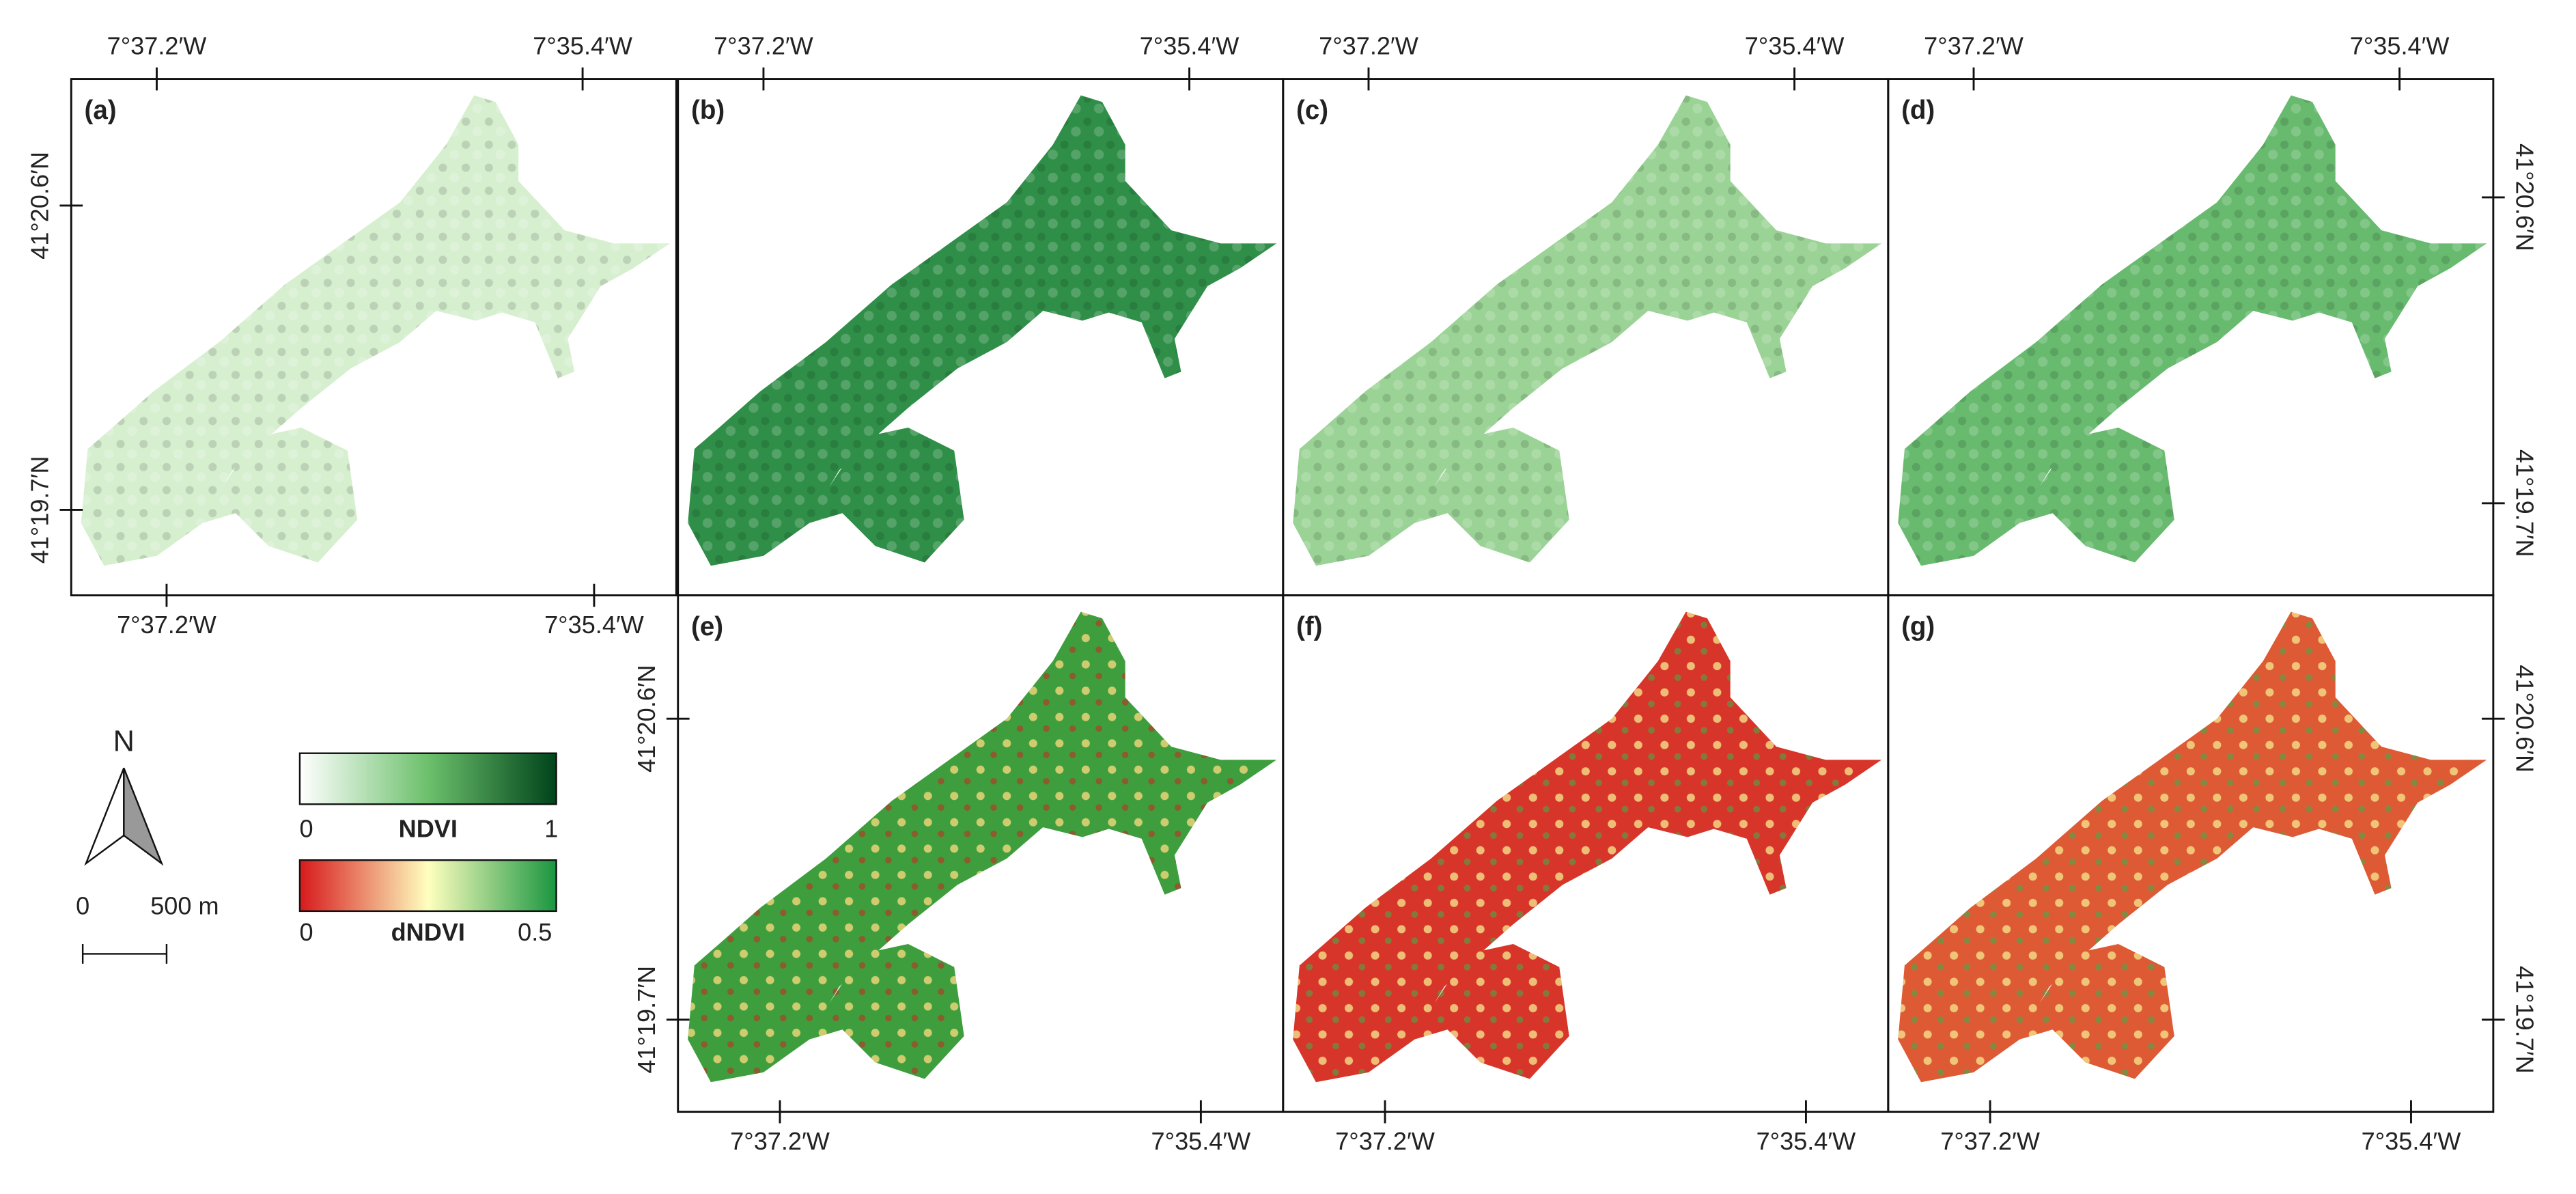 The height and width of the screenshot is (1194, 2576). What do you see at coordinates (535, 932) in the screenshot?
I see `dndvi-max: 0.5` at bounding box center [535, 932].